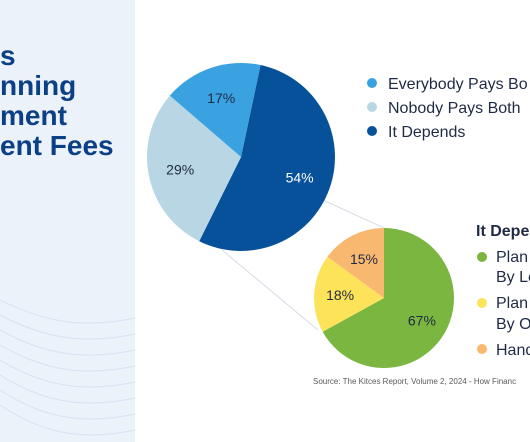 The height and width of the screenshot is (442, 530). What do you see at coordinates (67, 367) in the screenshot?
I see `decorative-wave-lines` at bounding box center [67, 367].